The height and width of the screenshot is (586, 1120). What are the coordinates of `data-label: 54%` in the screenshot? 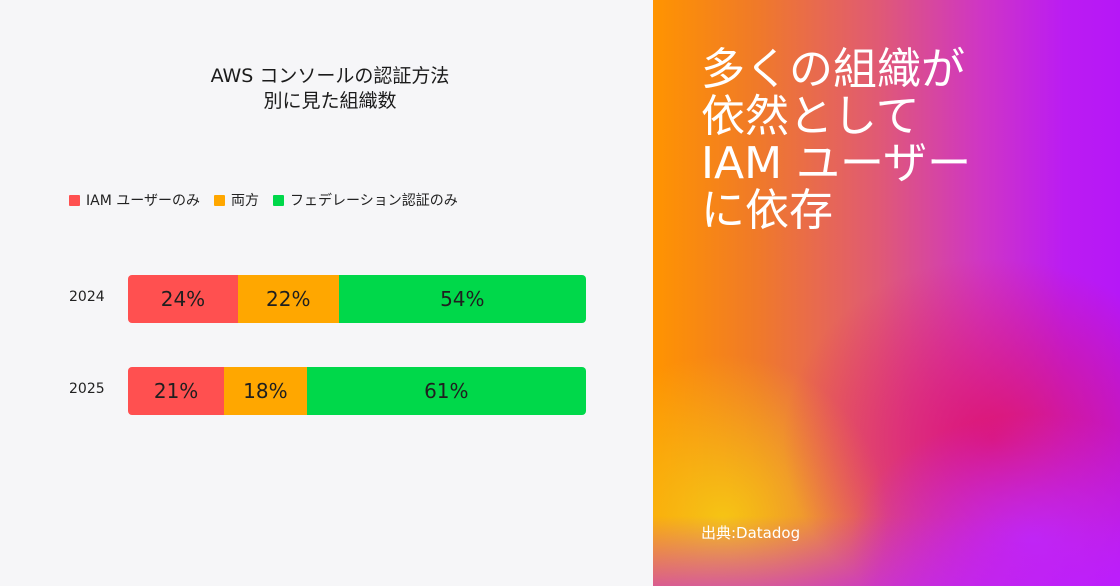 It's located at (462, 299).